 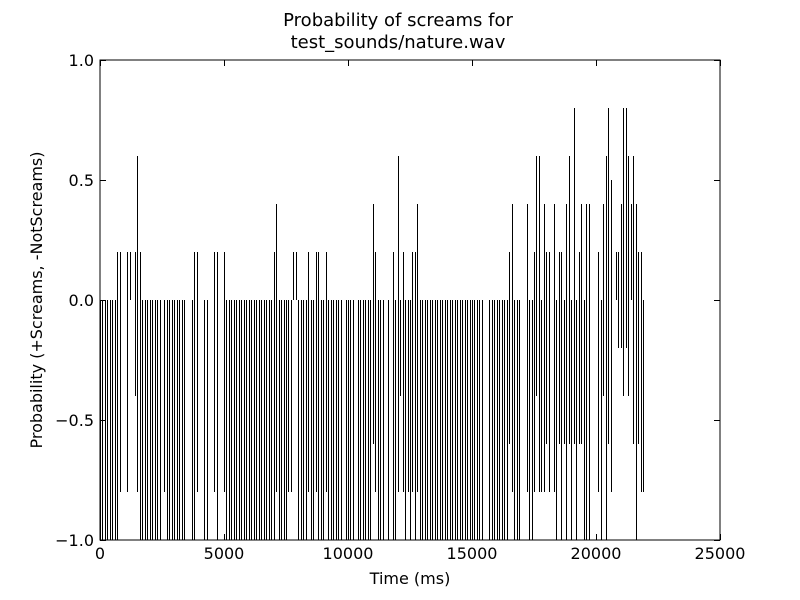 I want to click on y-tick-label: −0.5, so click(x=74, y=420).